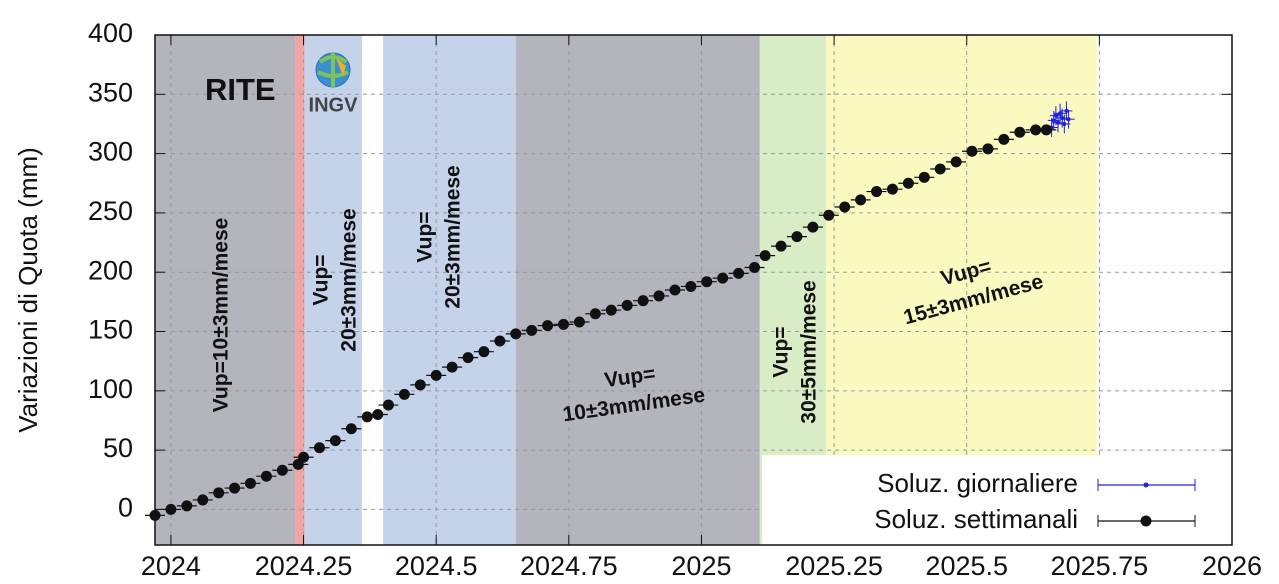  I want to click on x-tick-label: 2025.75, so click(1100, 566).